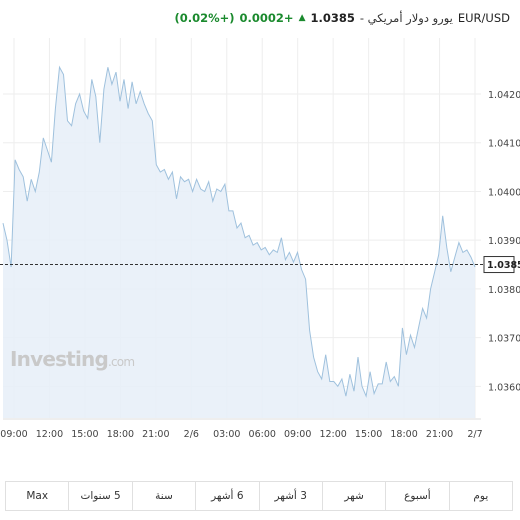 The width and height of the screenshot is (520, 520). What do you see at coordinates (504, 192) in the screenshot?
I see `y-tick-label: 1.0400` at bounding box center [504, 192].